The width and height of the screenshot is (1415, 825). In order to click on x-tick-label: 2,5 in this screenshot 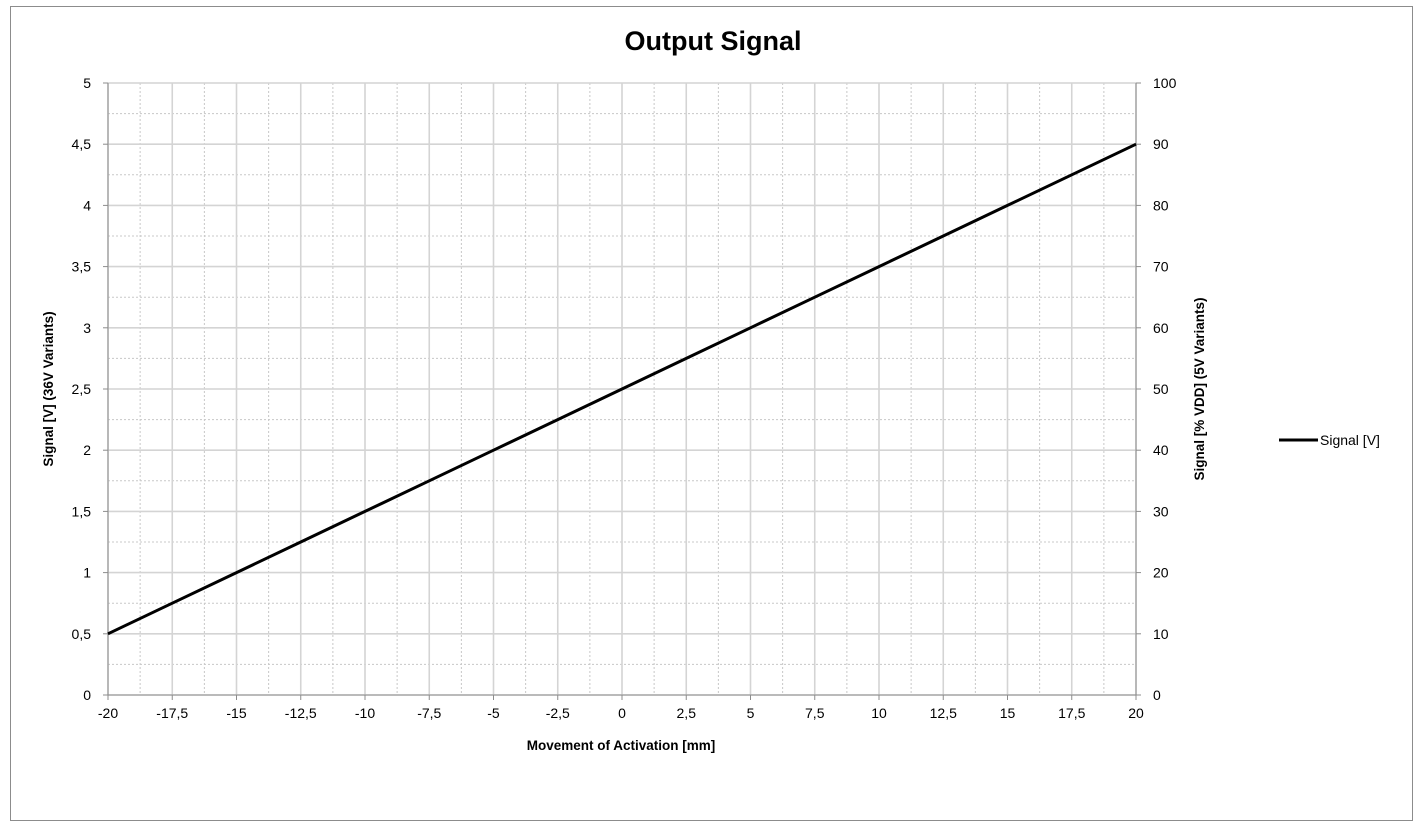, I will do `click(687, 713)`.